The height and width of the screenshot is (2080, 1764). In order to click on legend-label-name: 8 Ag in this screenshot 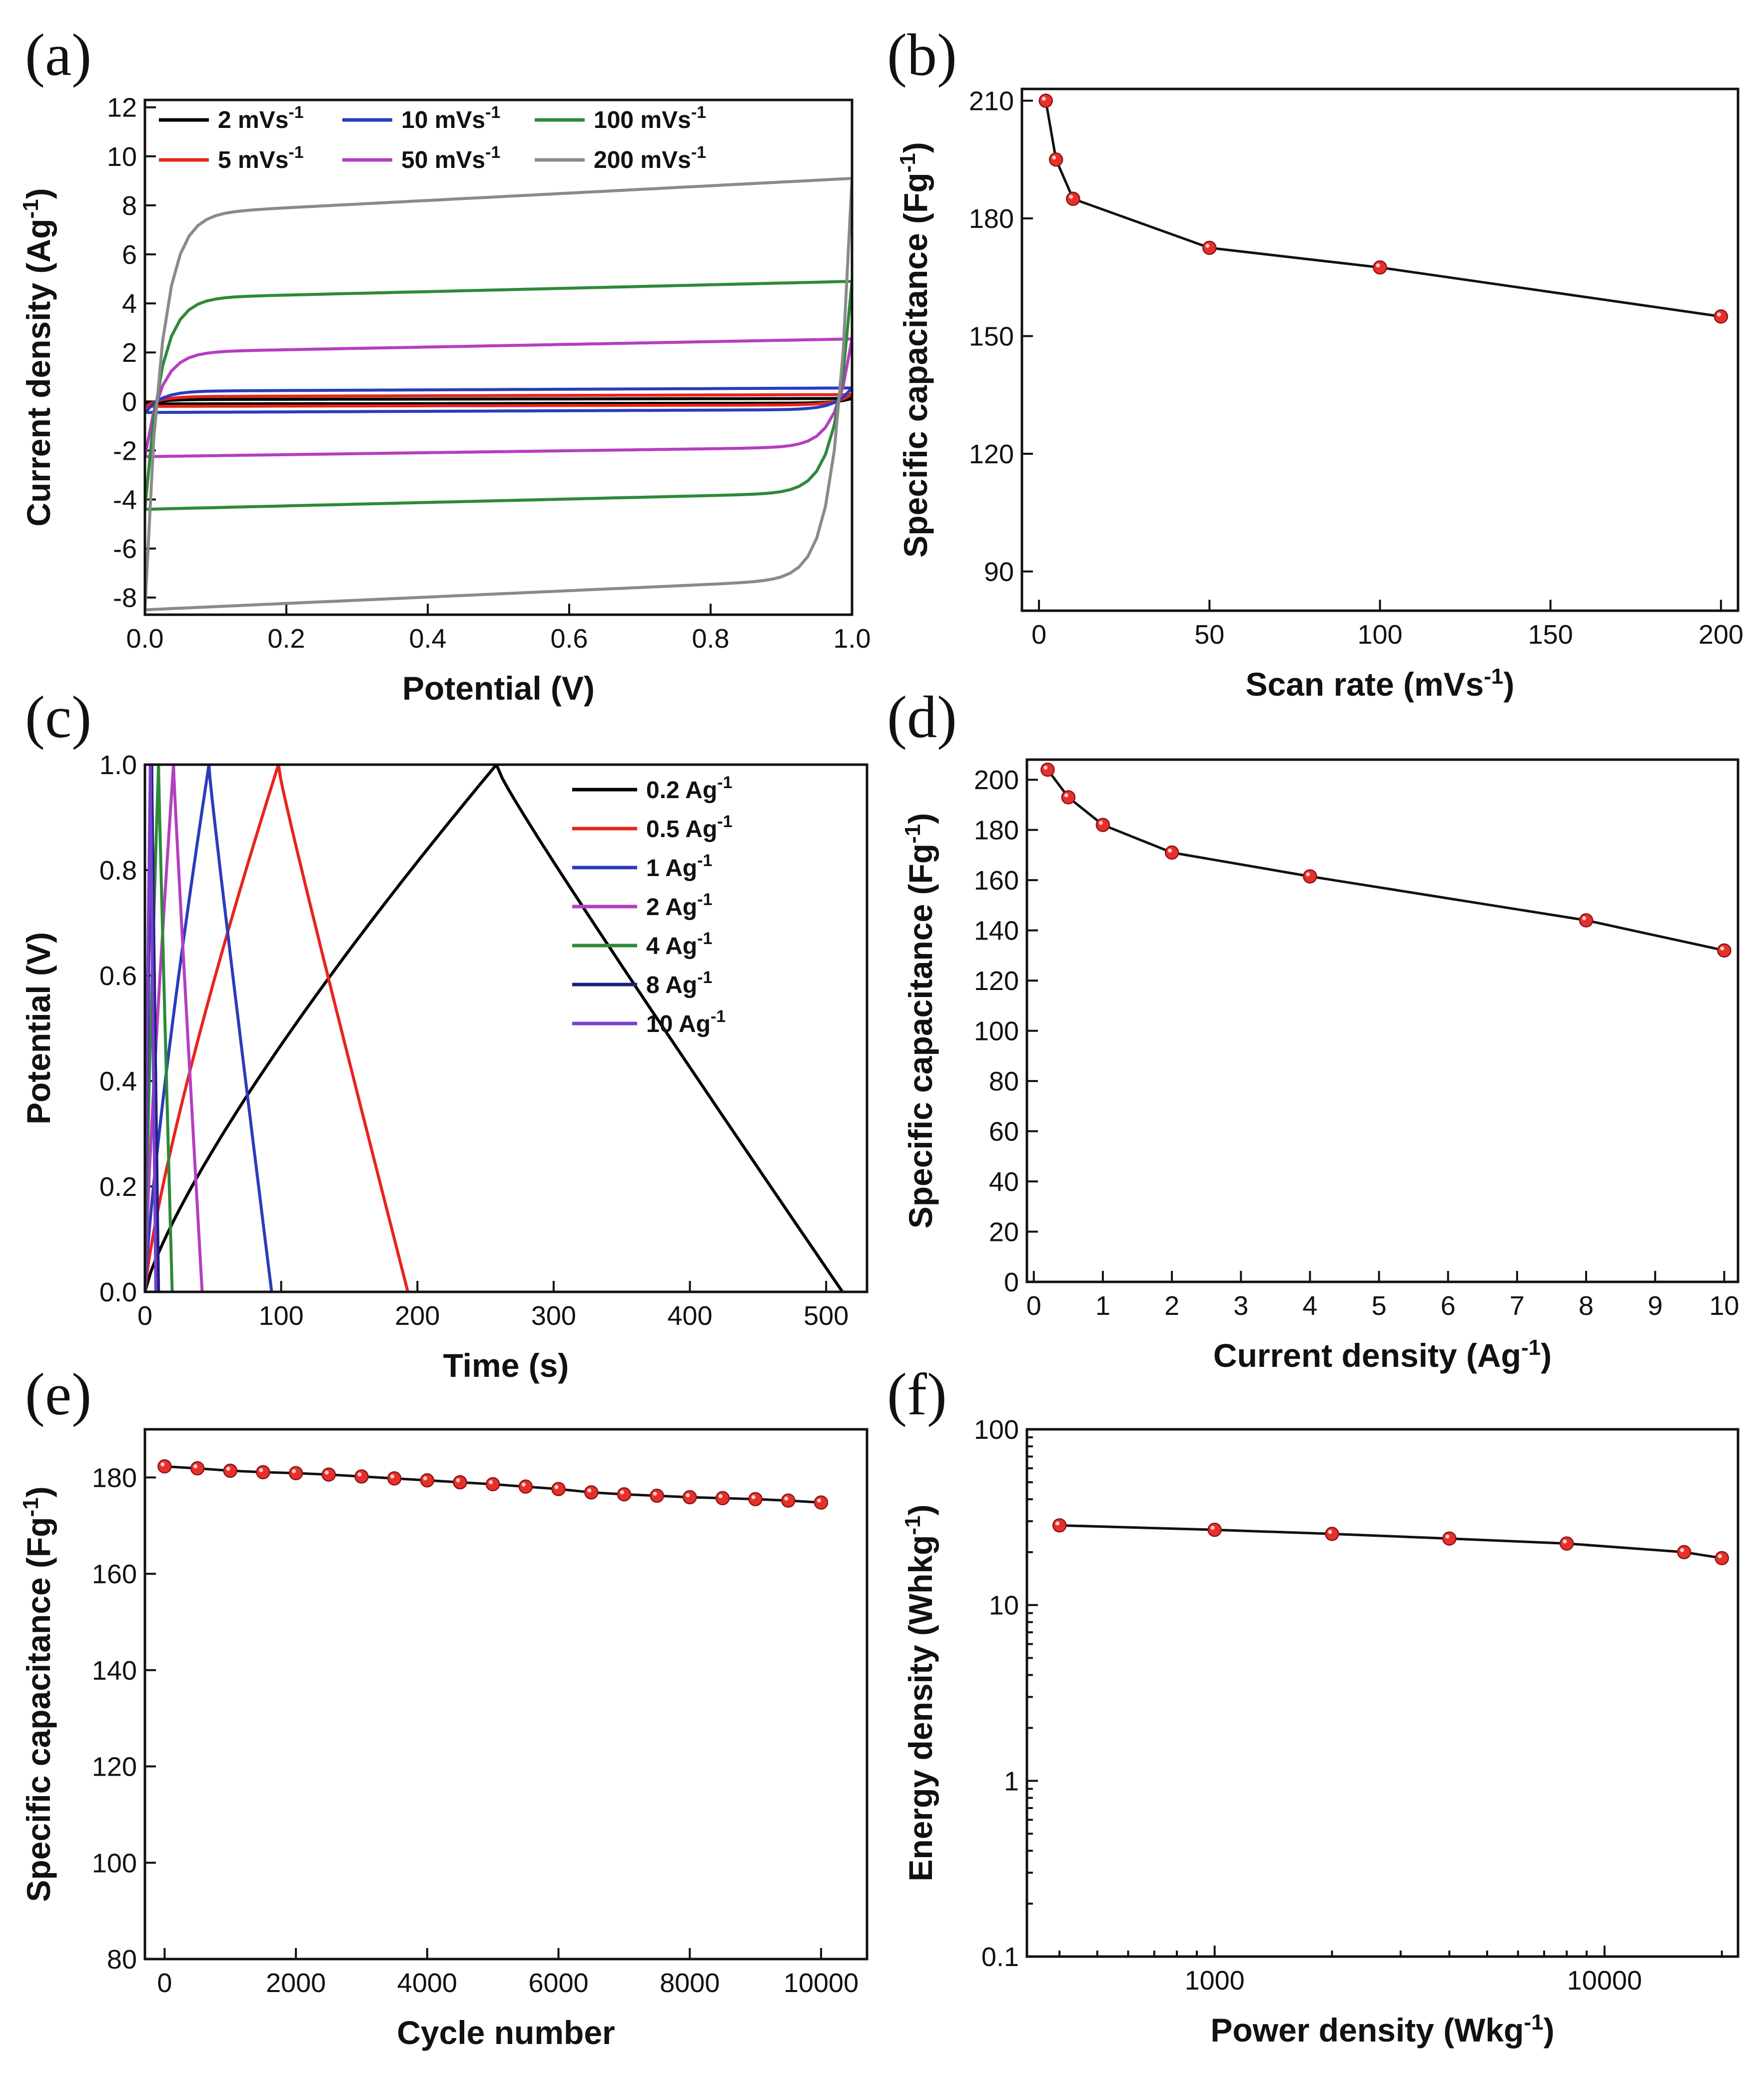, I will do `click(672, 986)`.